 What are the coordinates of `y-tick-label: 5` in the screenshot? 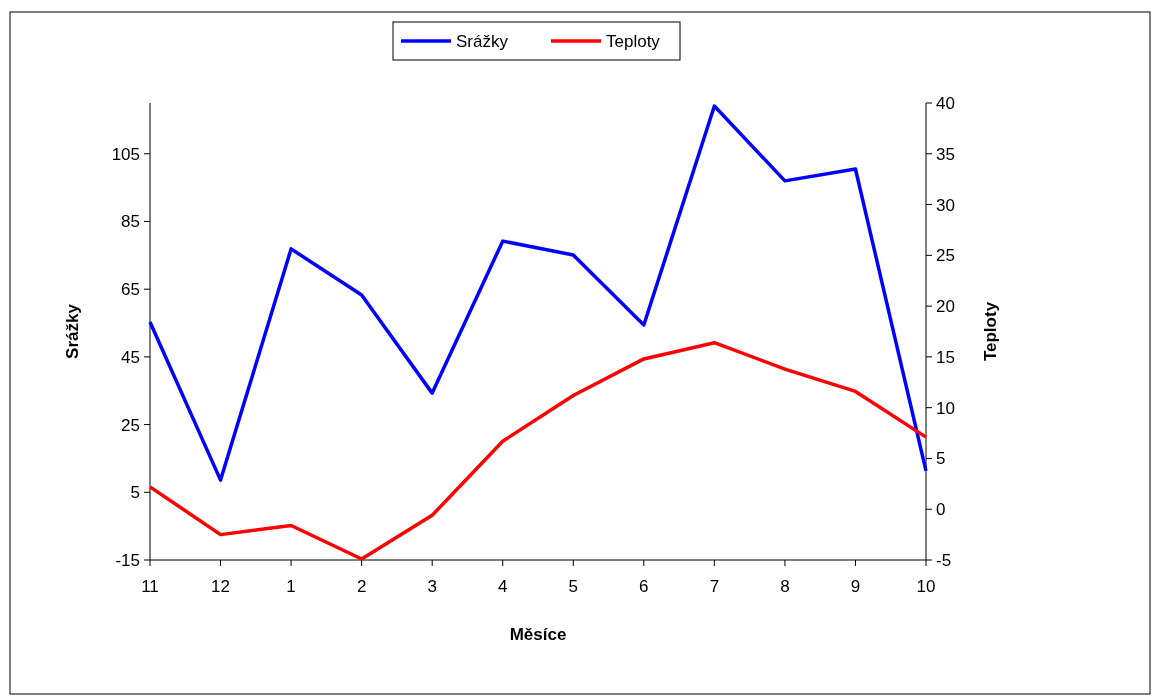 It's located at (135, 493).